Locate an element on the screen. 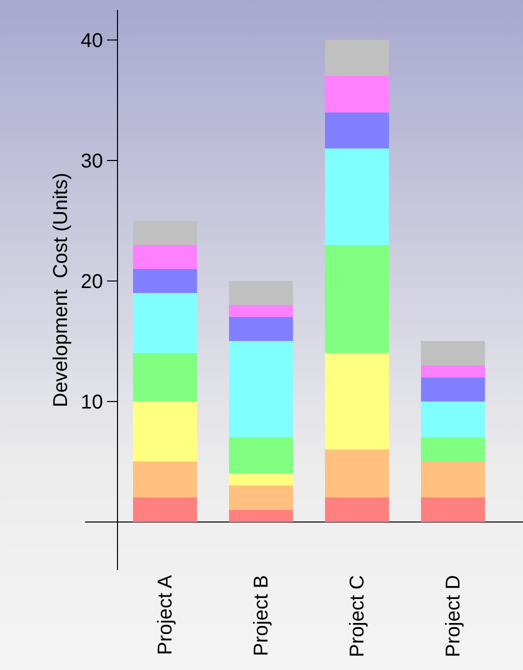 Image resolution: width=523 pixels, height=670 pixels. y-tick-label: 10 is located at coordinates (91, 402).